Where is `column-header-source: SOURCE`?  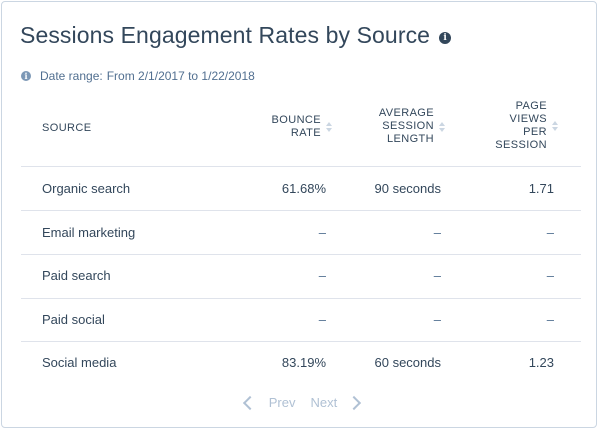 column-header-source: SOURCE is located at coordinates (67, 128).